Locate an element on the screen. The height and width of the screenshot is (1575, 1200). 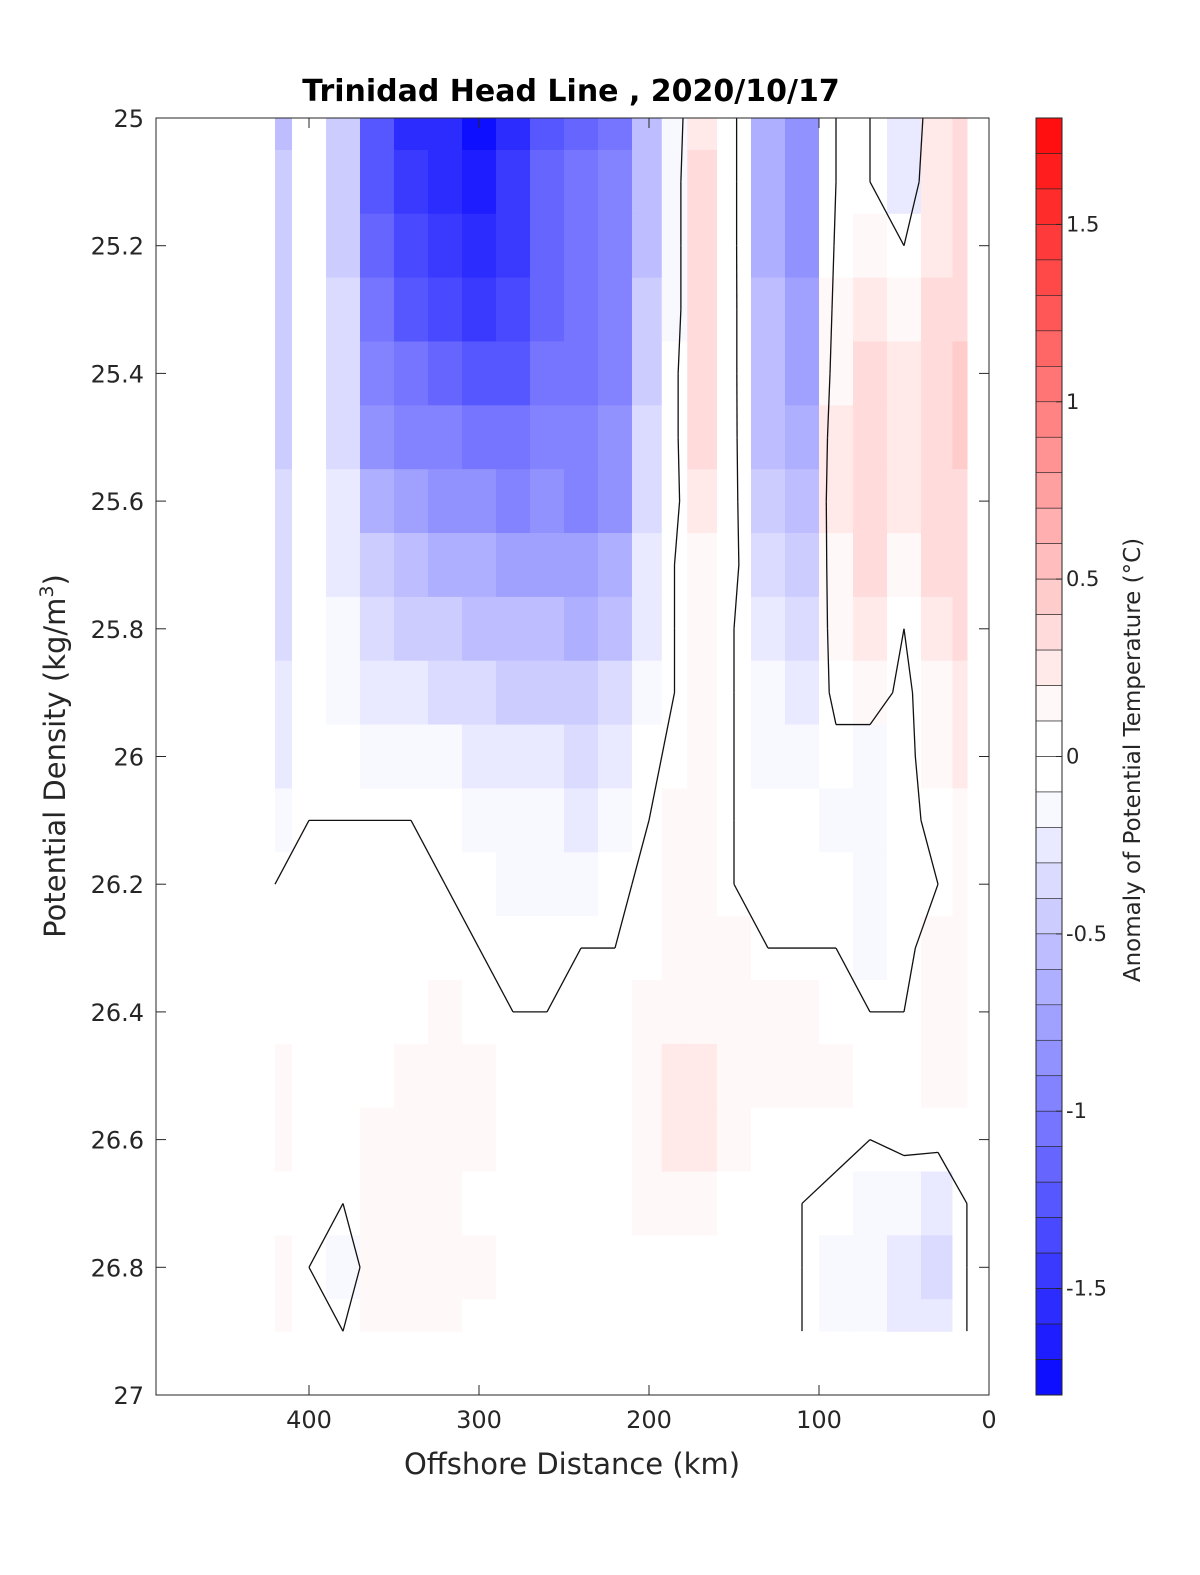
y-tick-label: 26.4 is located at coordinates (117, 1013).